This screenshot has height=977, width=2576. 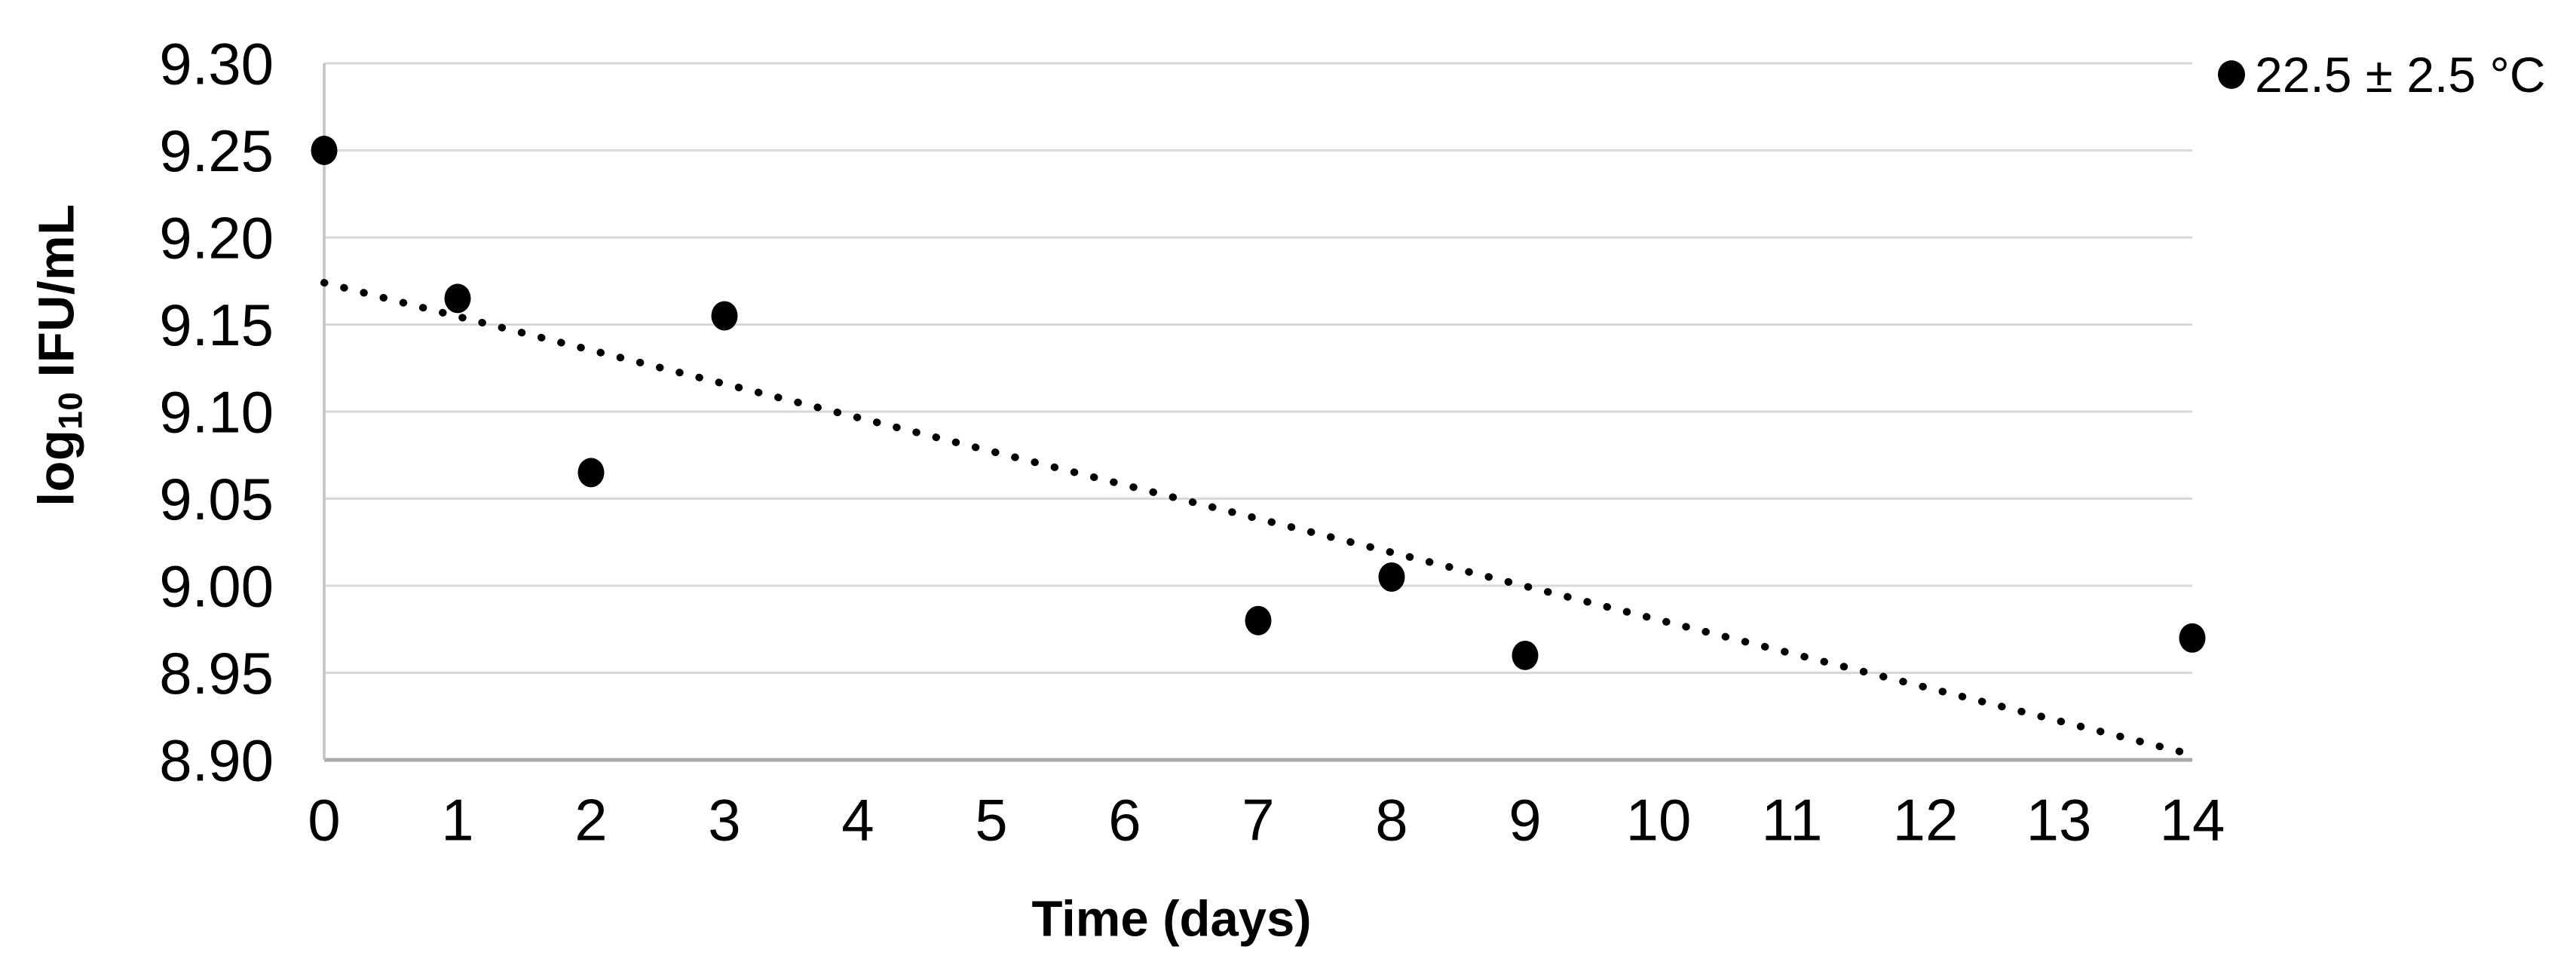 What do you see at coordinates (1391, 819) in the screenshot?
I see `x-tick-label: 8` at bounding box center [1391, 819].